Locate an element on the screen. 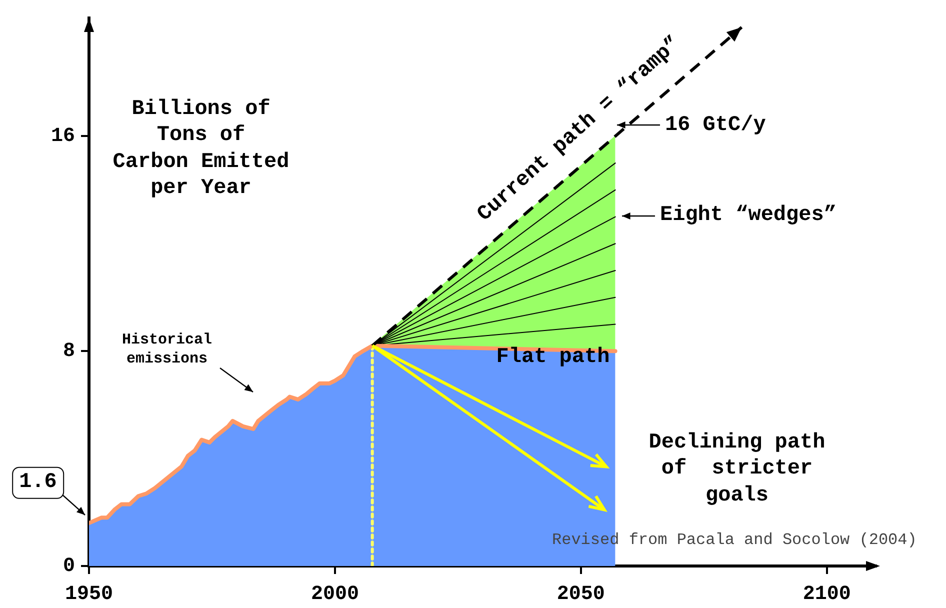 Image resolution: width=946 pixels, height=608 pixels. annotation: Flat path is located at coordinates (553, 357).